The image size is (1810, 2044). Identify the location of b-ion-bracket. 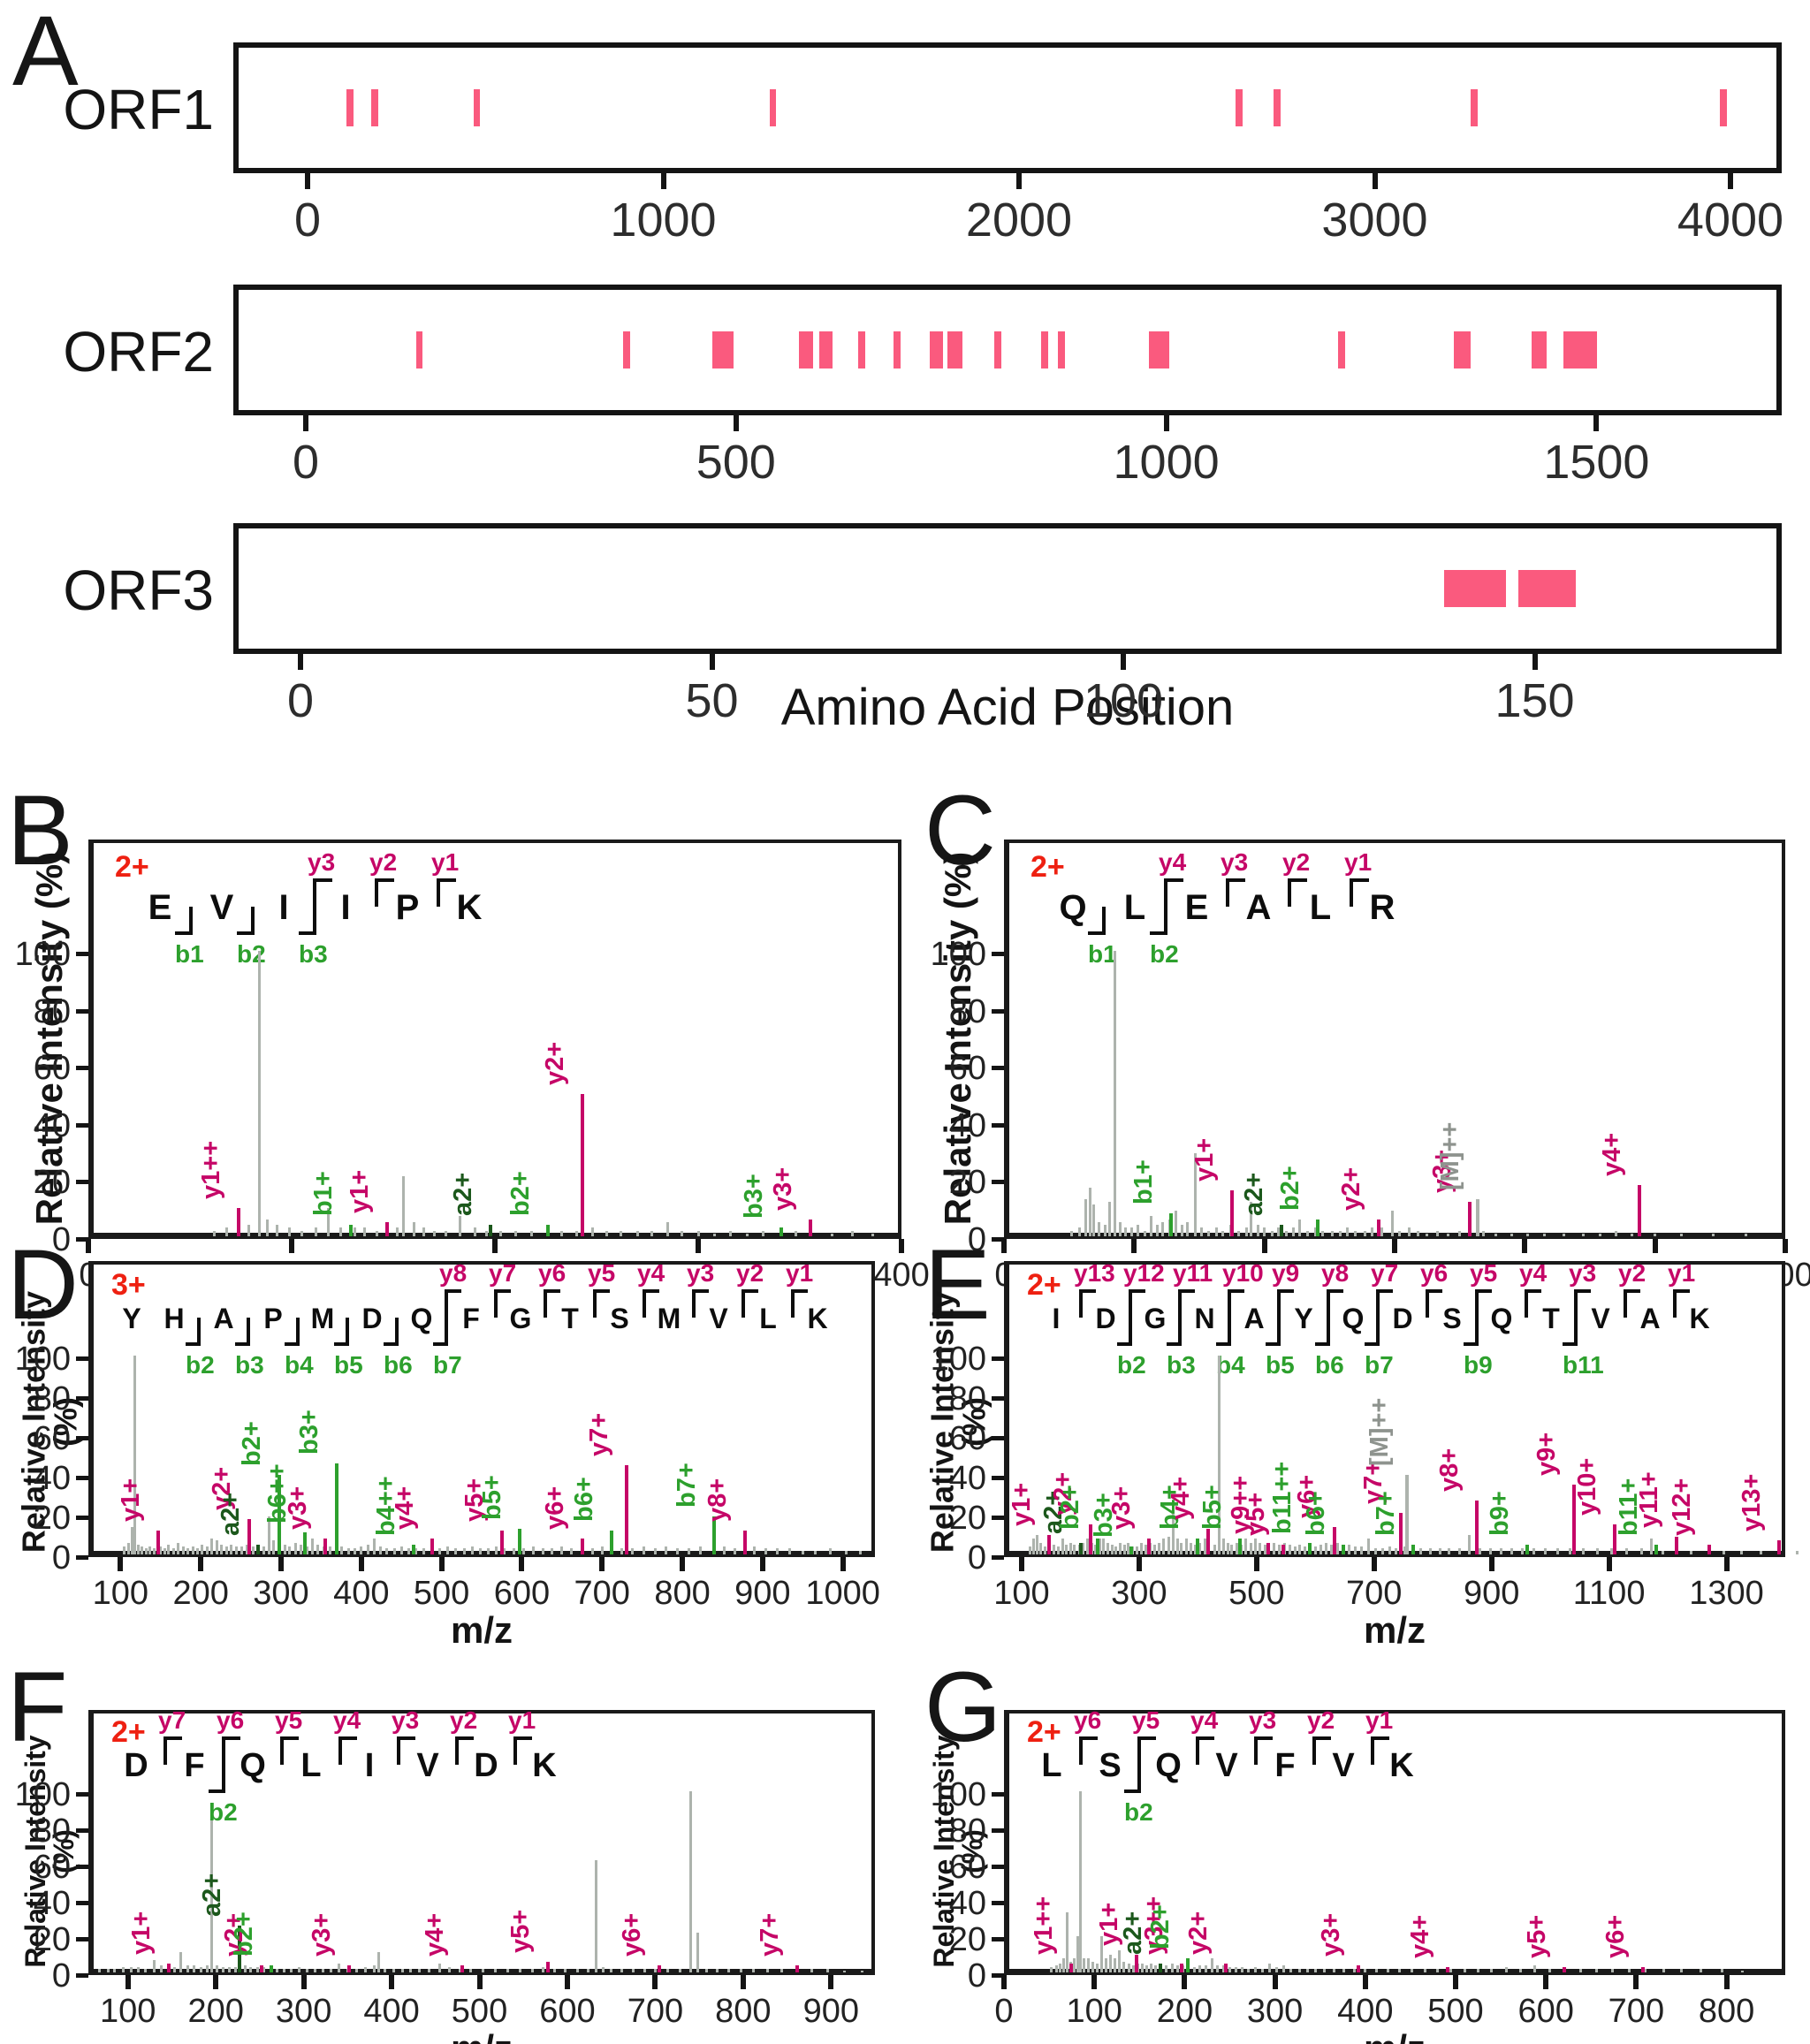
(1571, 1332).